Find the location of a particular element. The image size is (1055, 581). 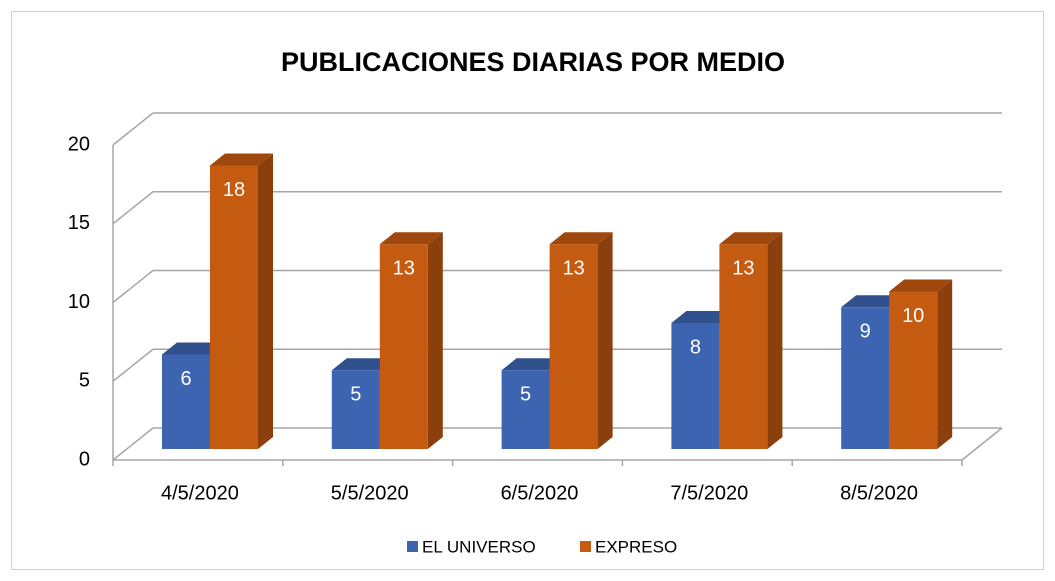

y-tick-label: 20 is located at coordinates (79, 144).